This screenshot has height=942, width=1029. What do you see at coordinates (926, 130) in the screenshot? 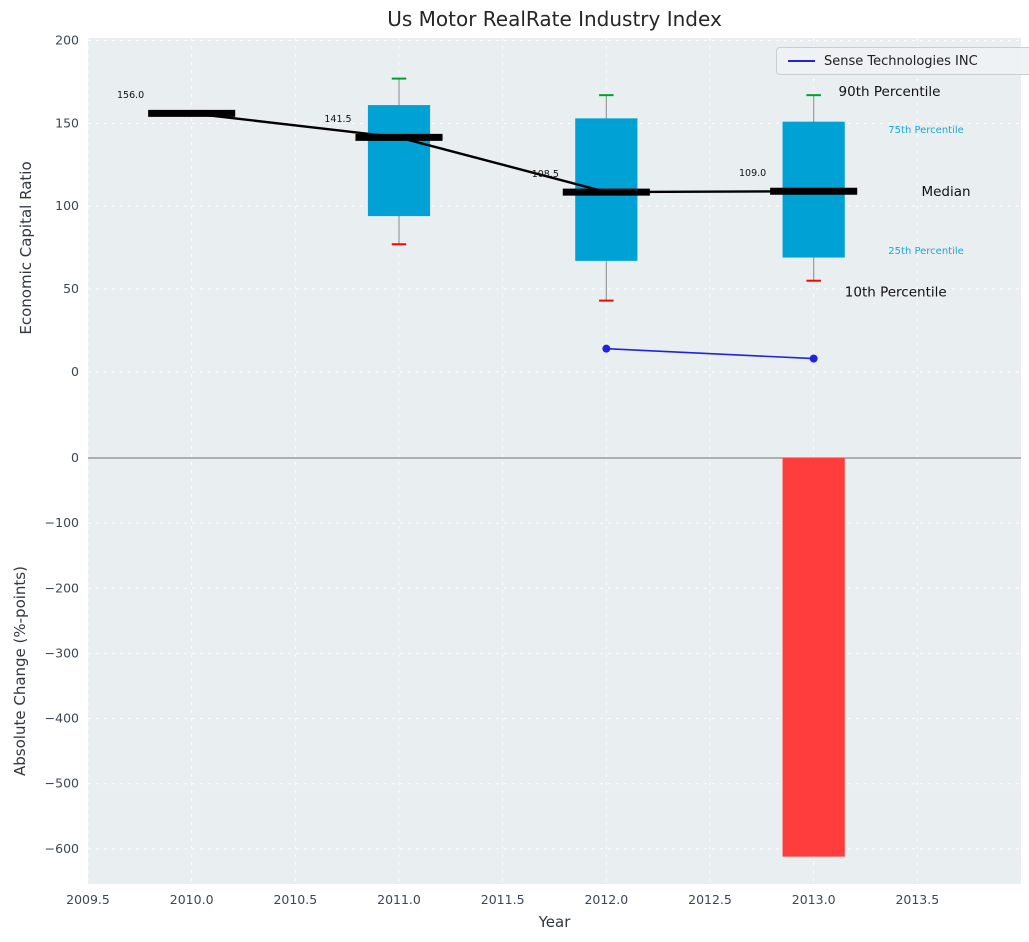
I see `annotation-75th-percentile: 75th Percentile` at bounding box center [926, 130].